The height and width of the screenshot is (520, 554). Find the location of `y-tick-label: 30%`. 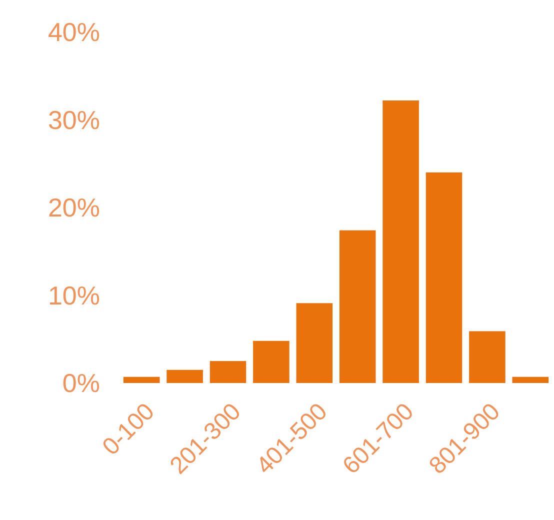

y-tick-label: 30% is located at coordinates (74, 119).